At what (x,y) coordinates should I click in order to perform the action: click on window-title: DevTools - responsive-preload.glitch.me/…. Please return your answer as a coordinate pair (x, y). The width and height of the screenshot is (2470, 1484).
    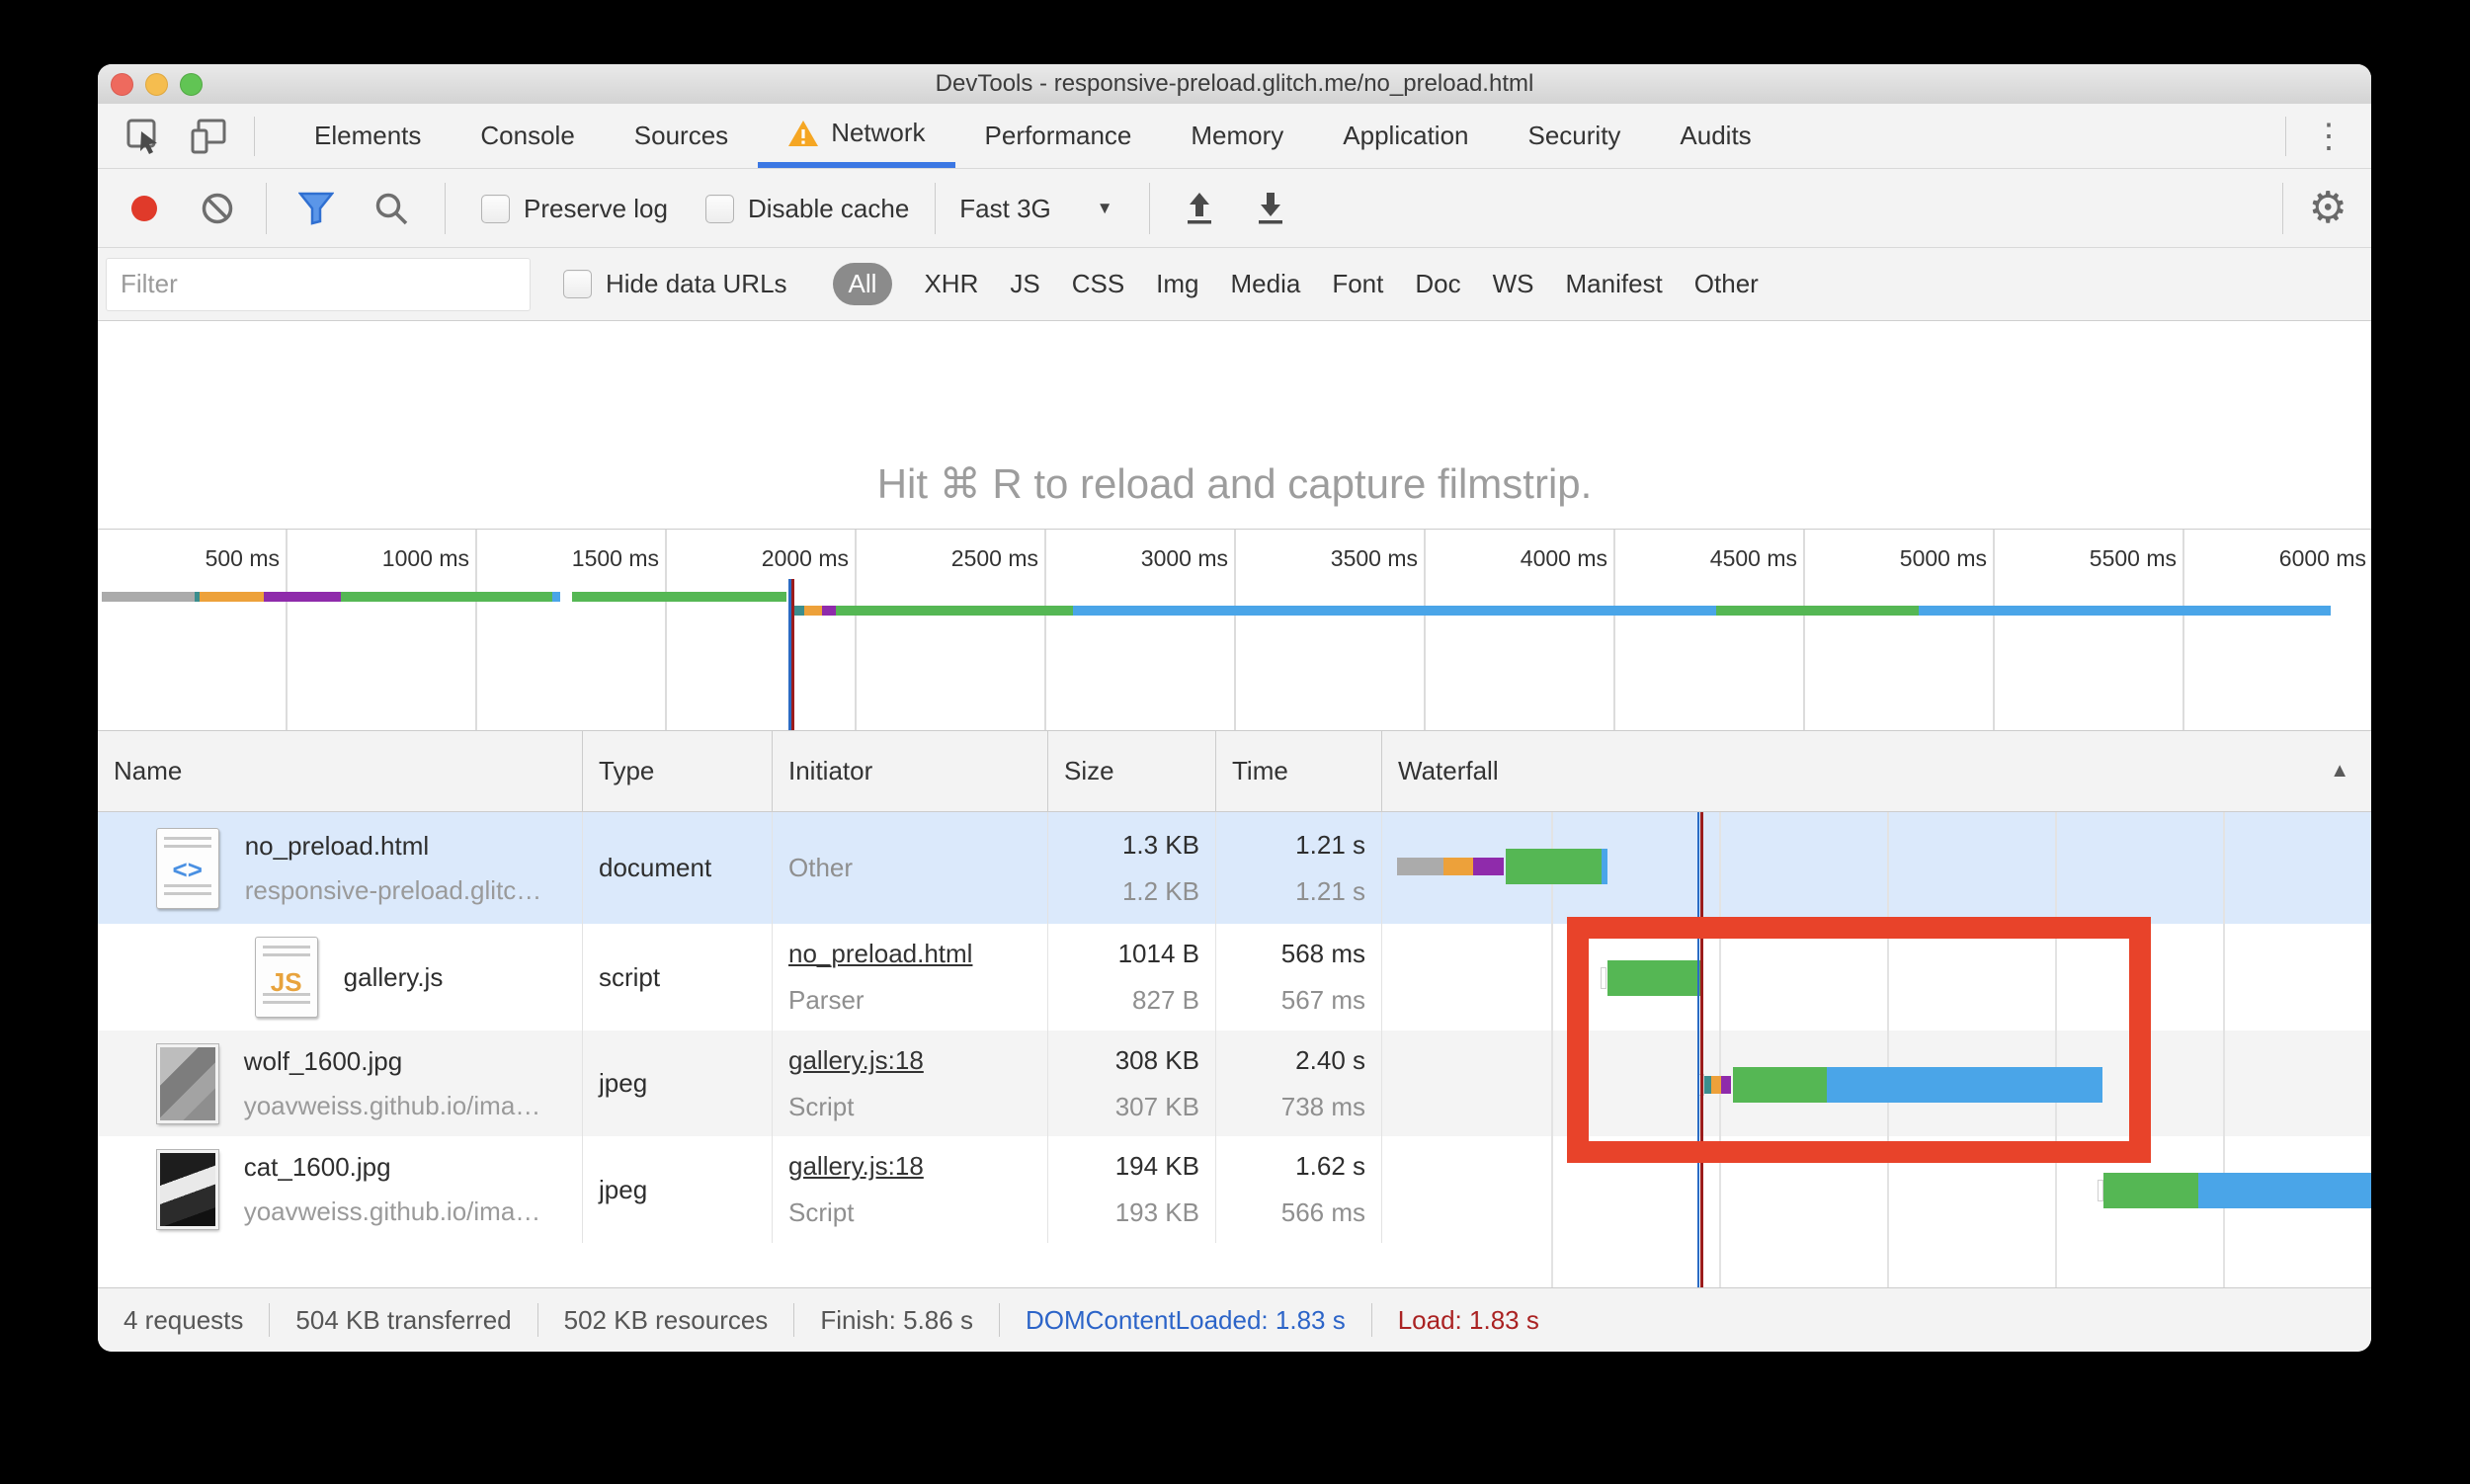
    Looking at the image, I should click on (1234, 83).